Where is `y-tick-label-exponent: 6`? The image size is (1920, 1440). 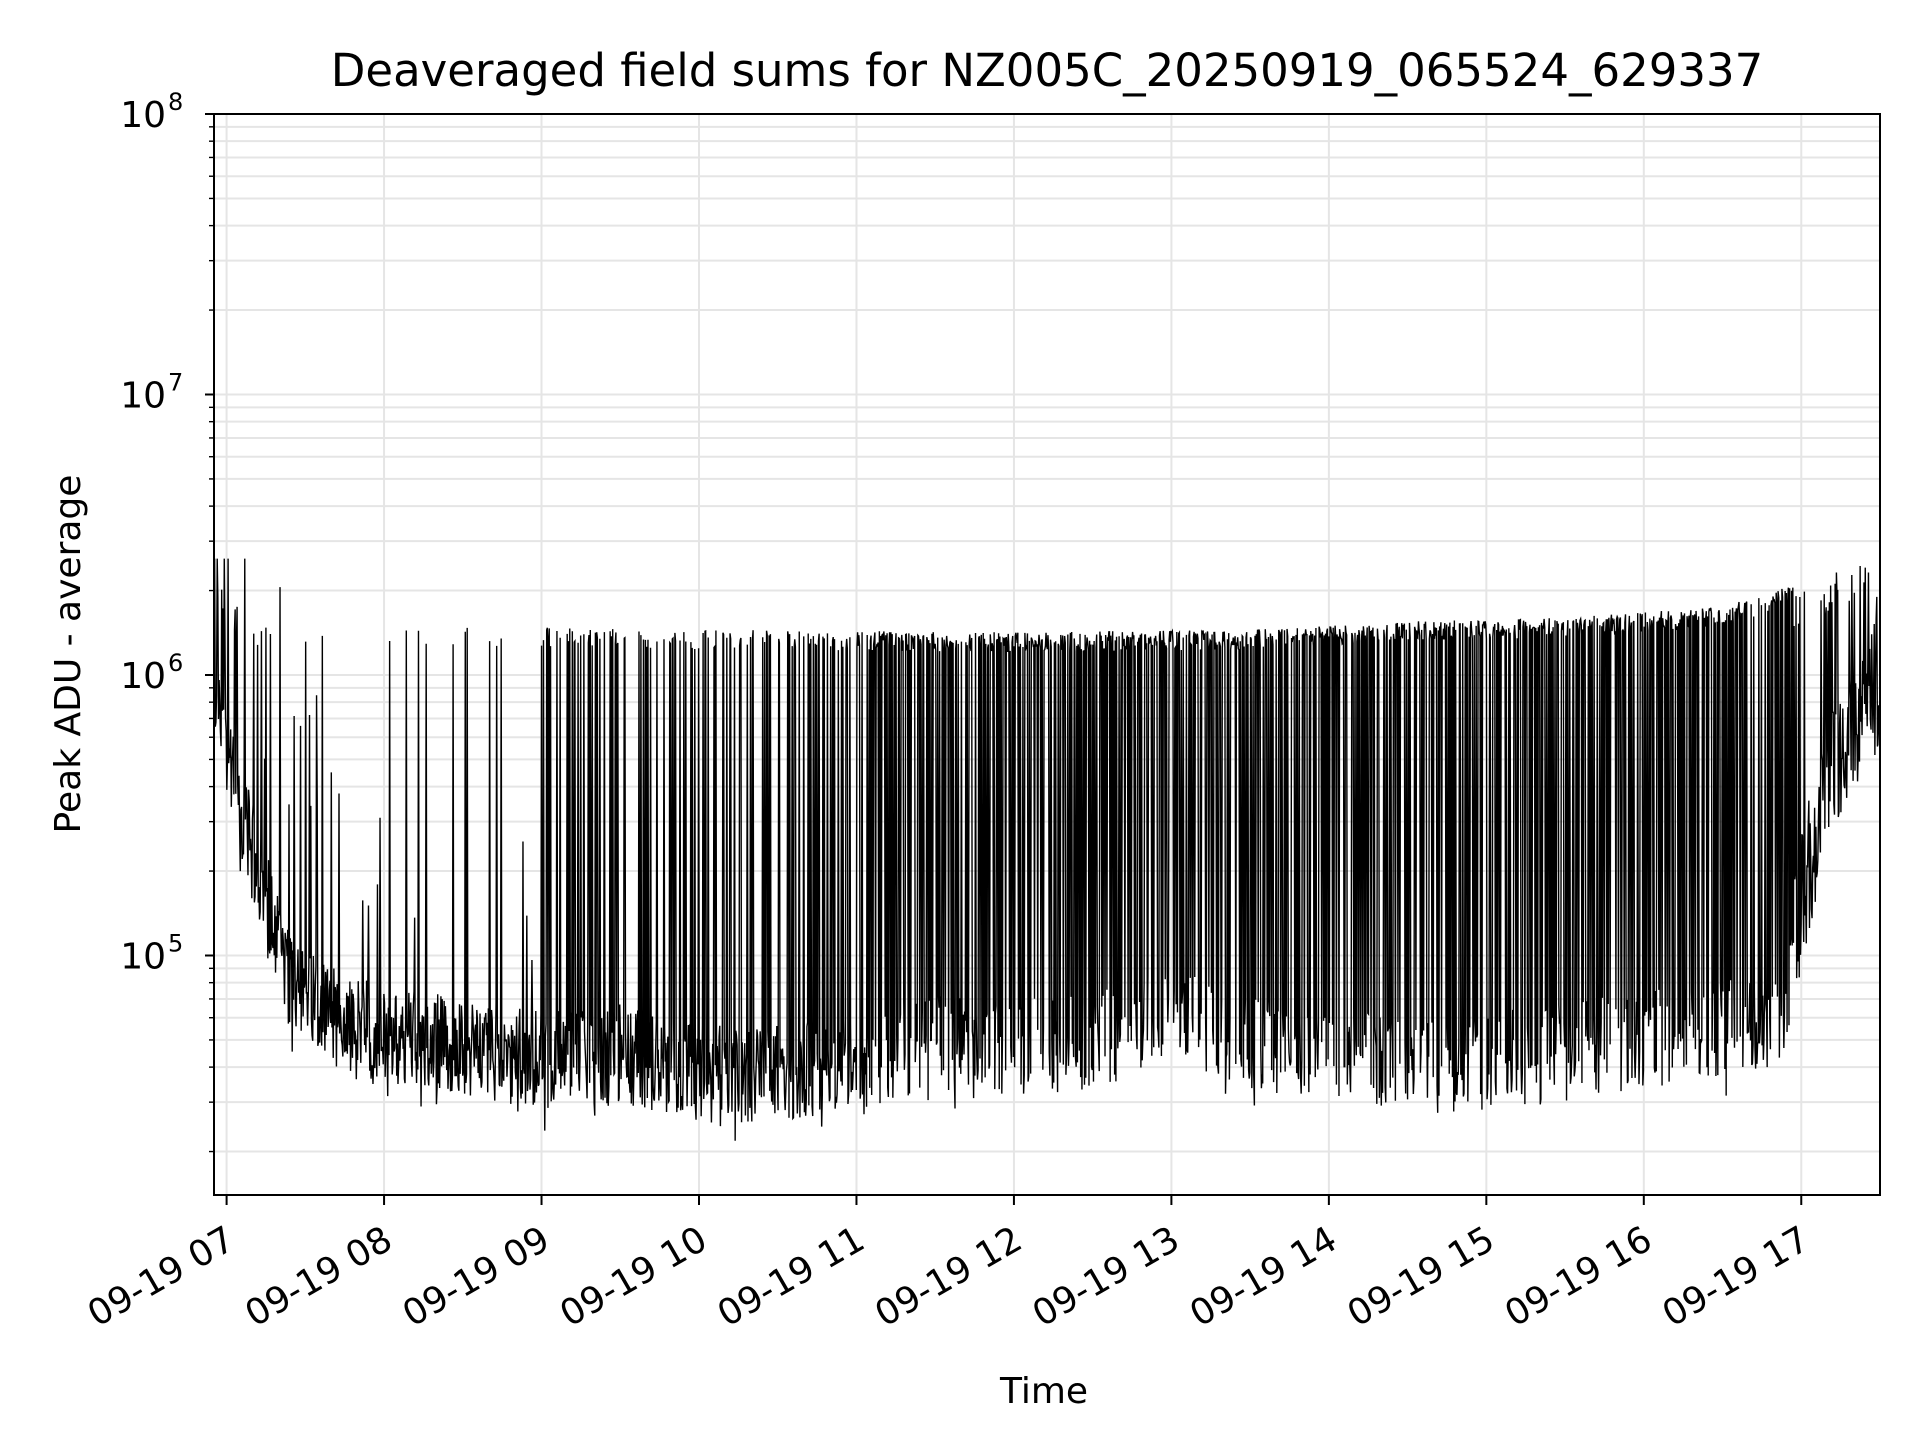
y-tick-label-exponent: 6 is located at coordinates (175, 663).